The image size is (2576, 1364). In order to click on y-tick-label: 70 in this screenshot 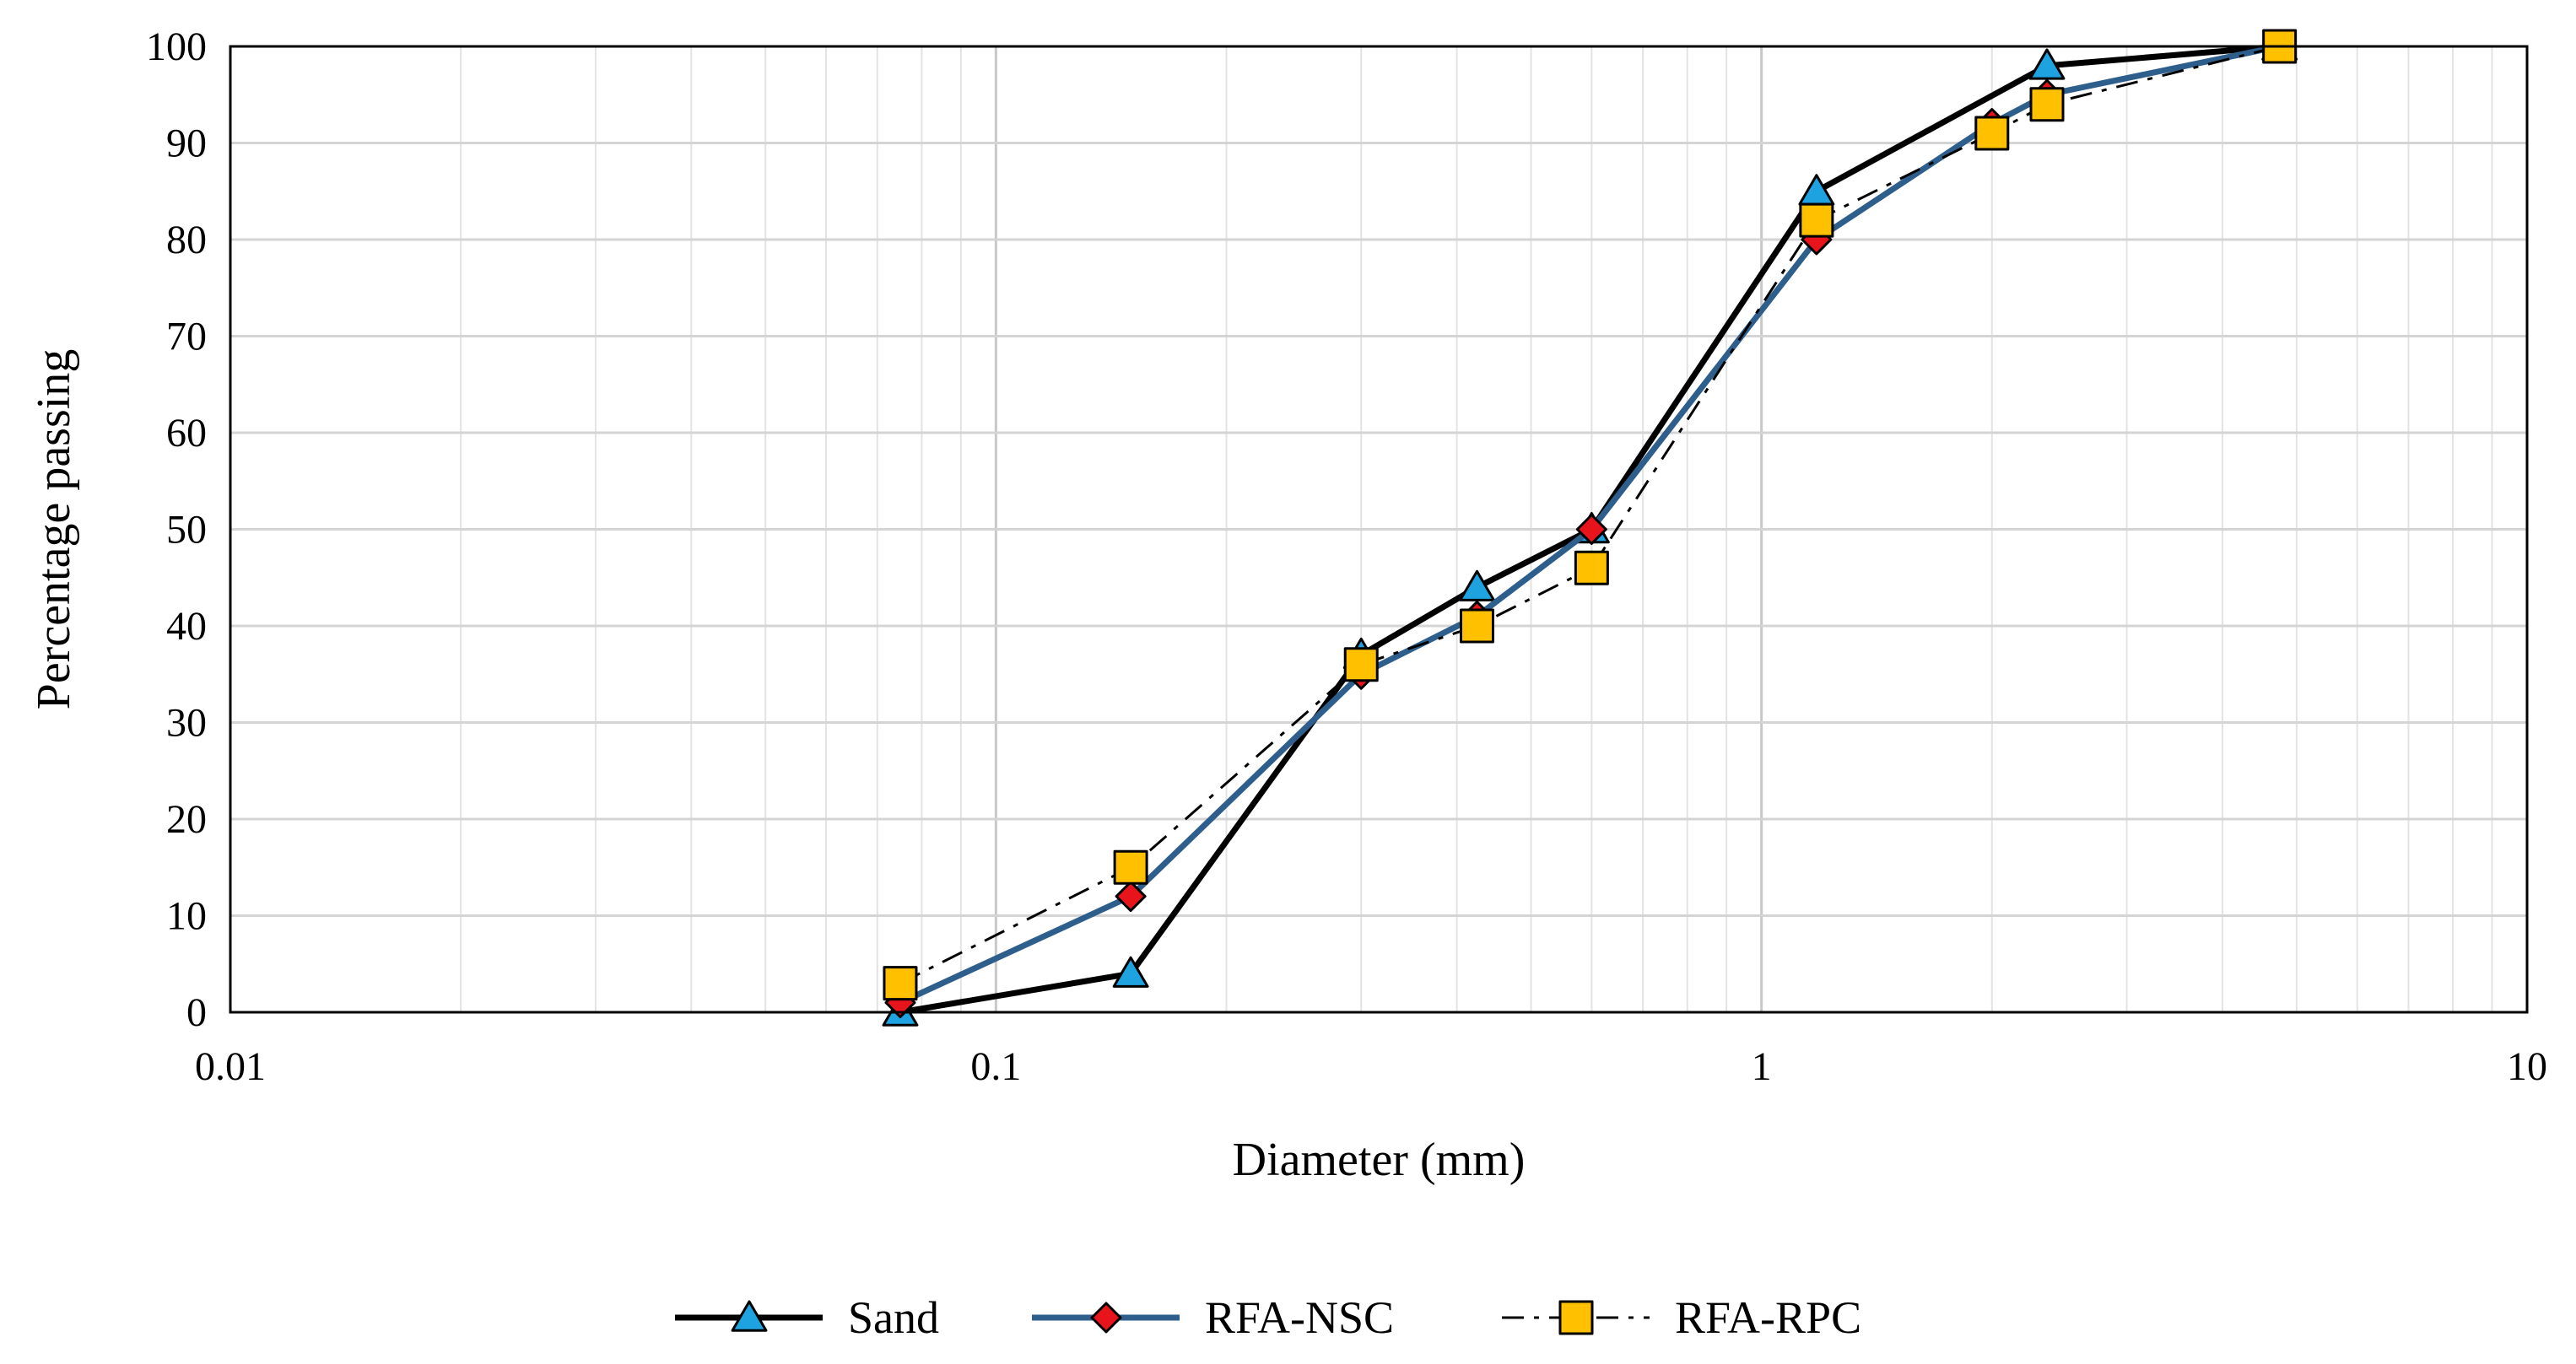, I will do `click(186, 337)`.